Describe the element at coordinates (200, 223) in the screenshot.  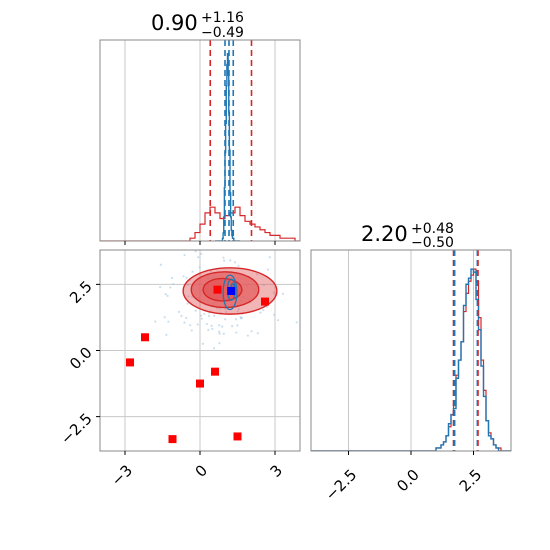
I see `histogram-red-param1` at that location.